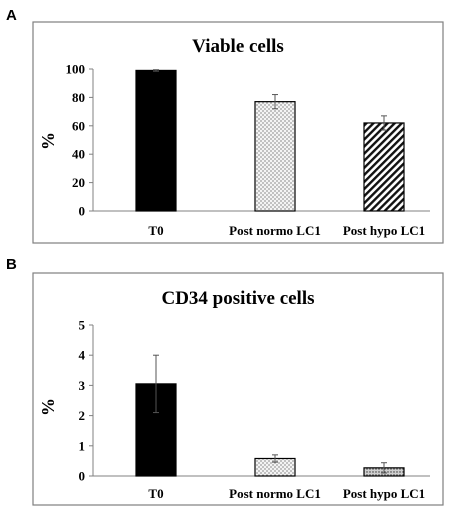  What do you see at coordinates (11, 264) in the screenshot?
I see `panel-letter-b: B` at bounding box center [11, 264].